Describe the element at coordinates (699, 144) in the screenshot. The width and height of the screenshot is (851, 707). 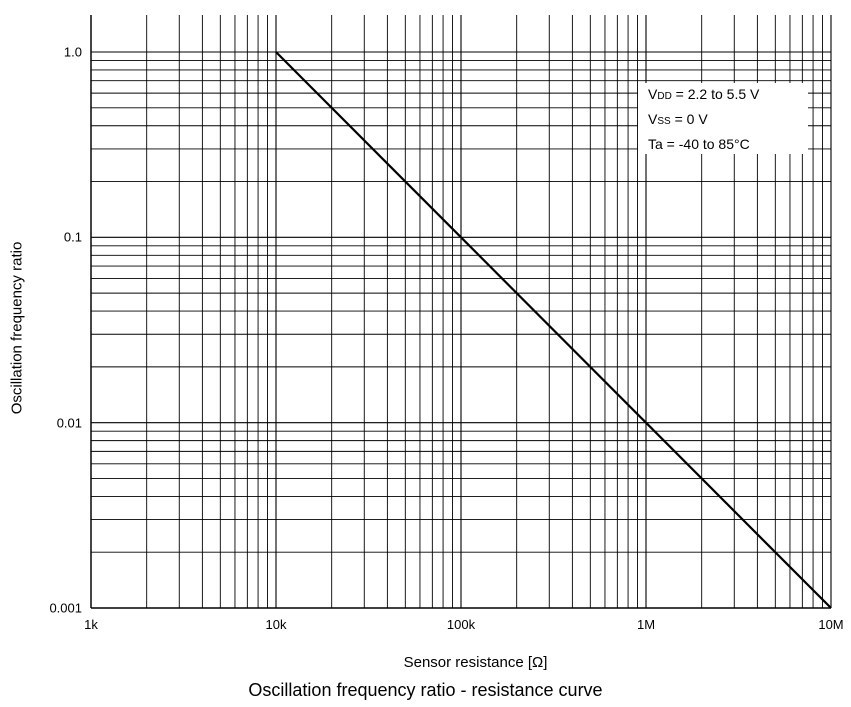
I see `condition-line-ta: Ta = -40 to 85°C` at that location.